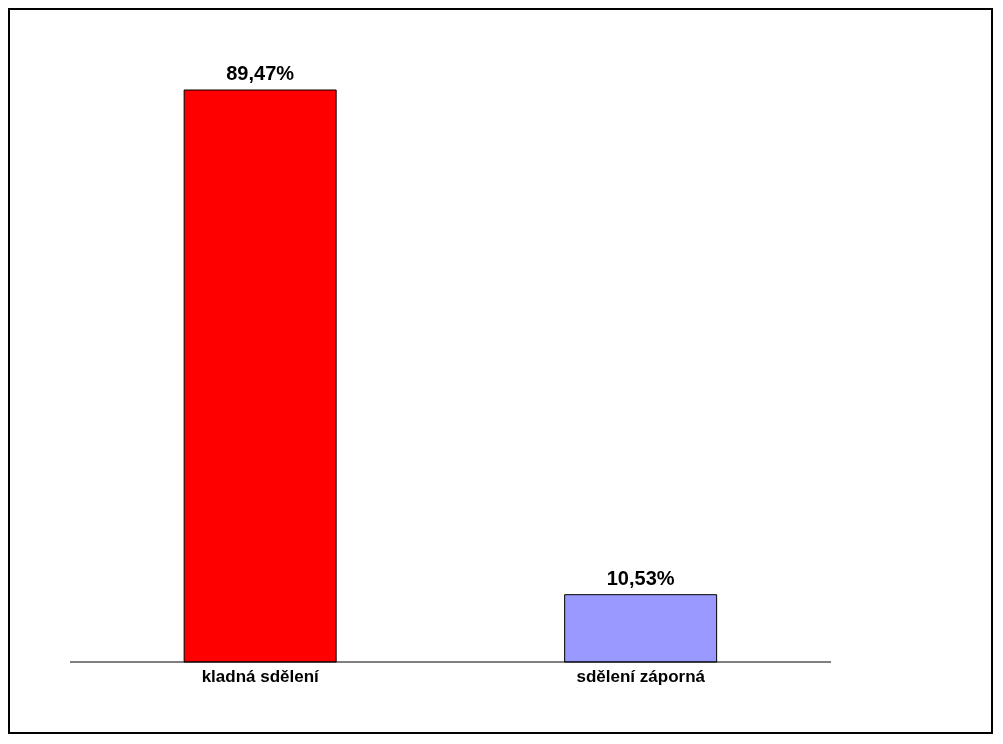 The image size is (1003, 744). I want to click on x-tick-label: kladná sdělení, so click(261, 677).